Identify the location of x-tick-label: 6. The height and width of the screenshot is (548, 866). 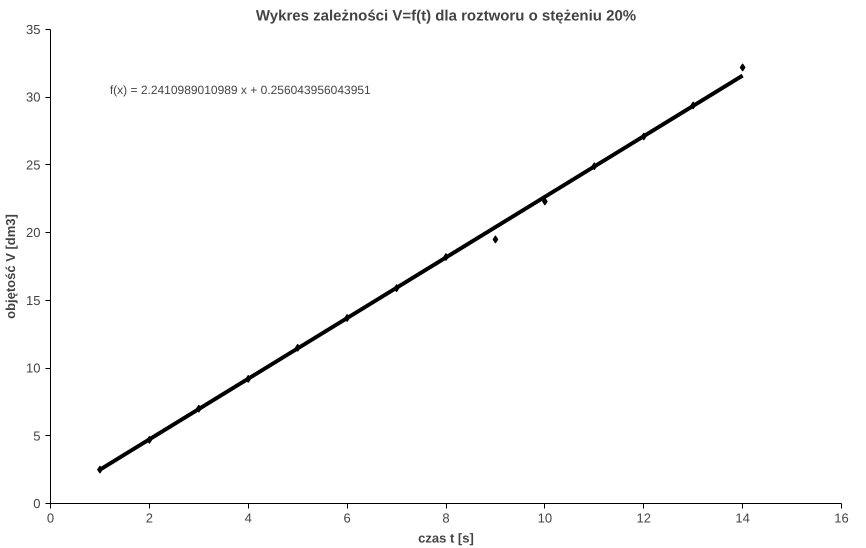
(347, 518).